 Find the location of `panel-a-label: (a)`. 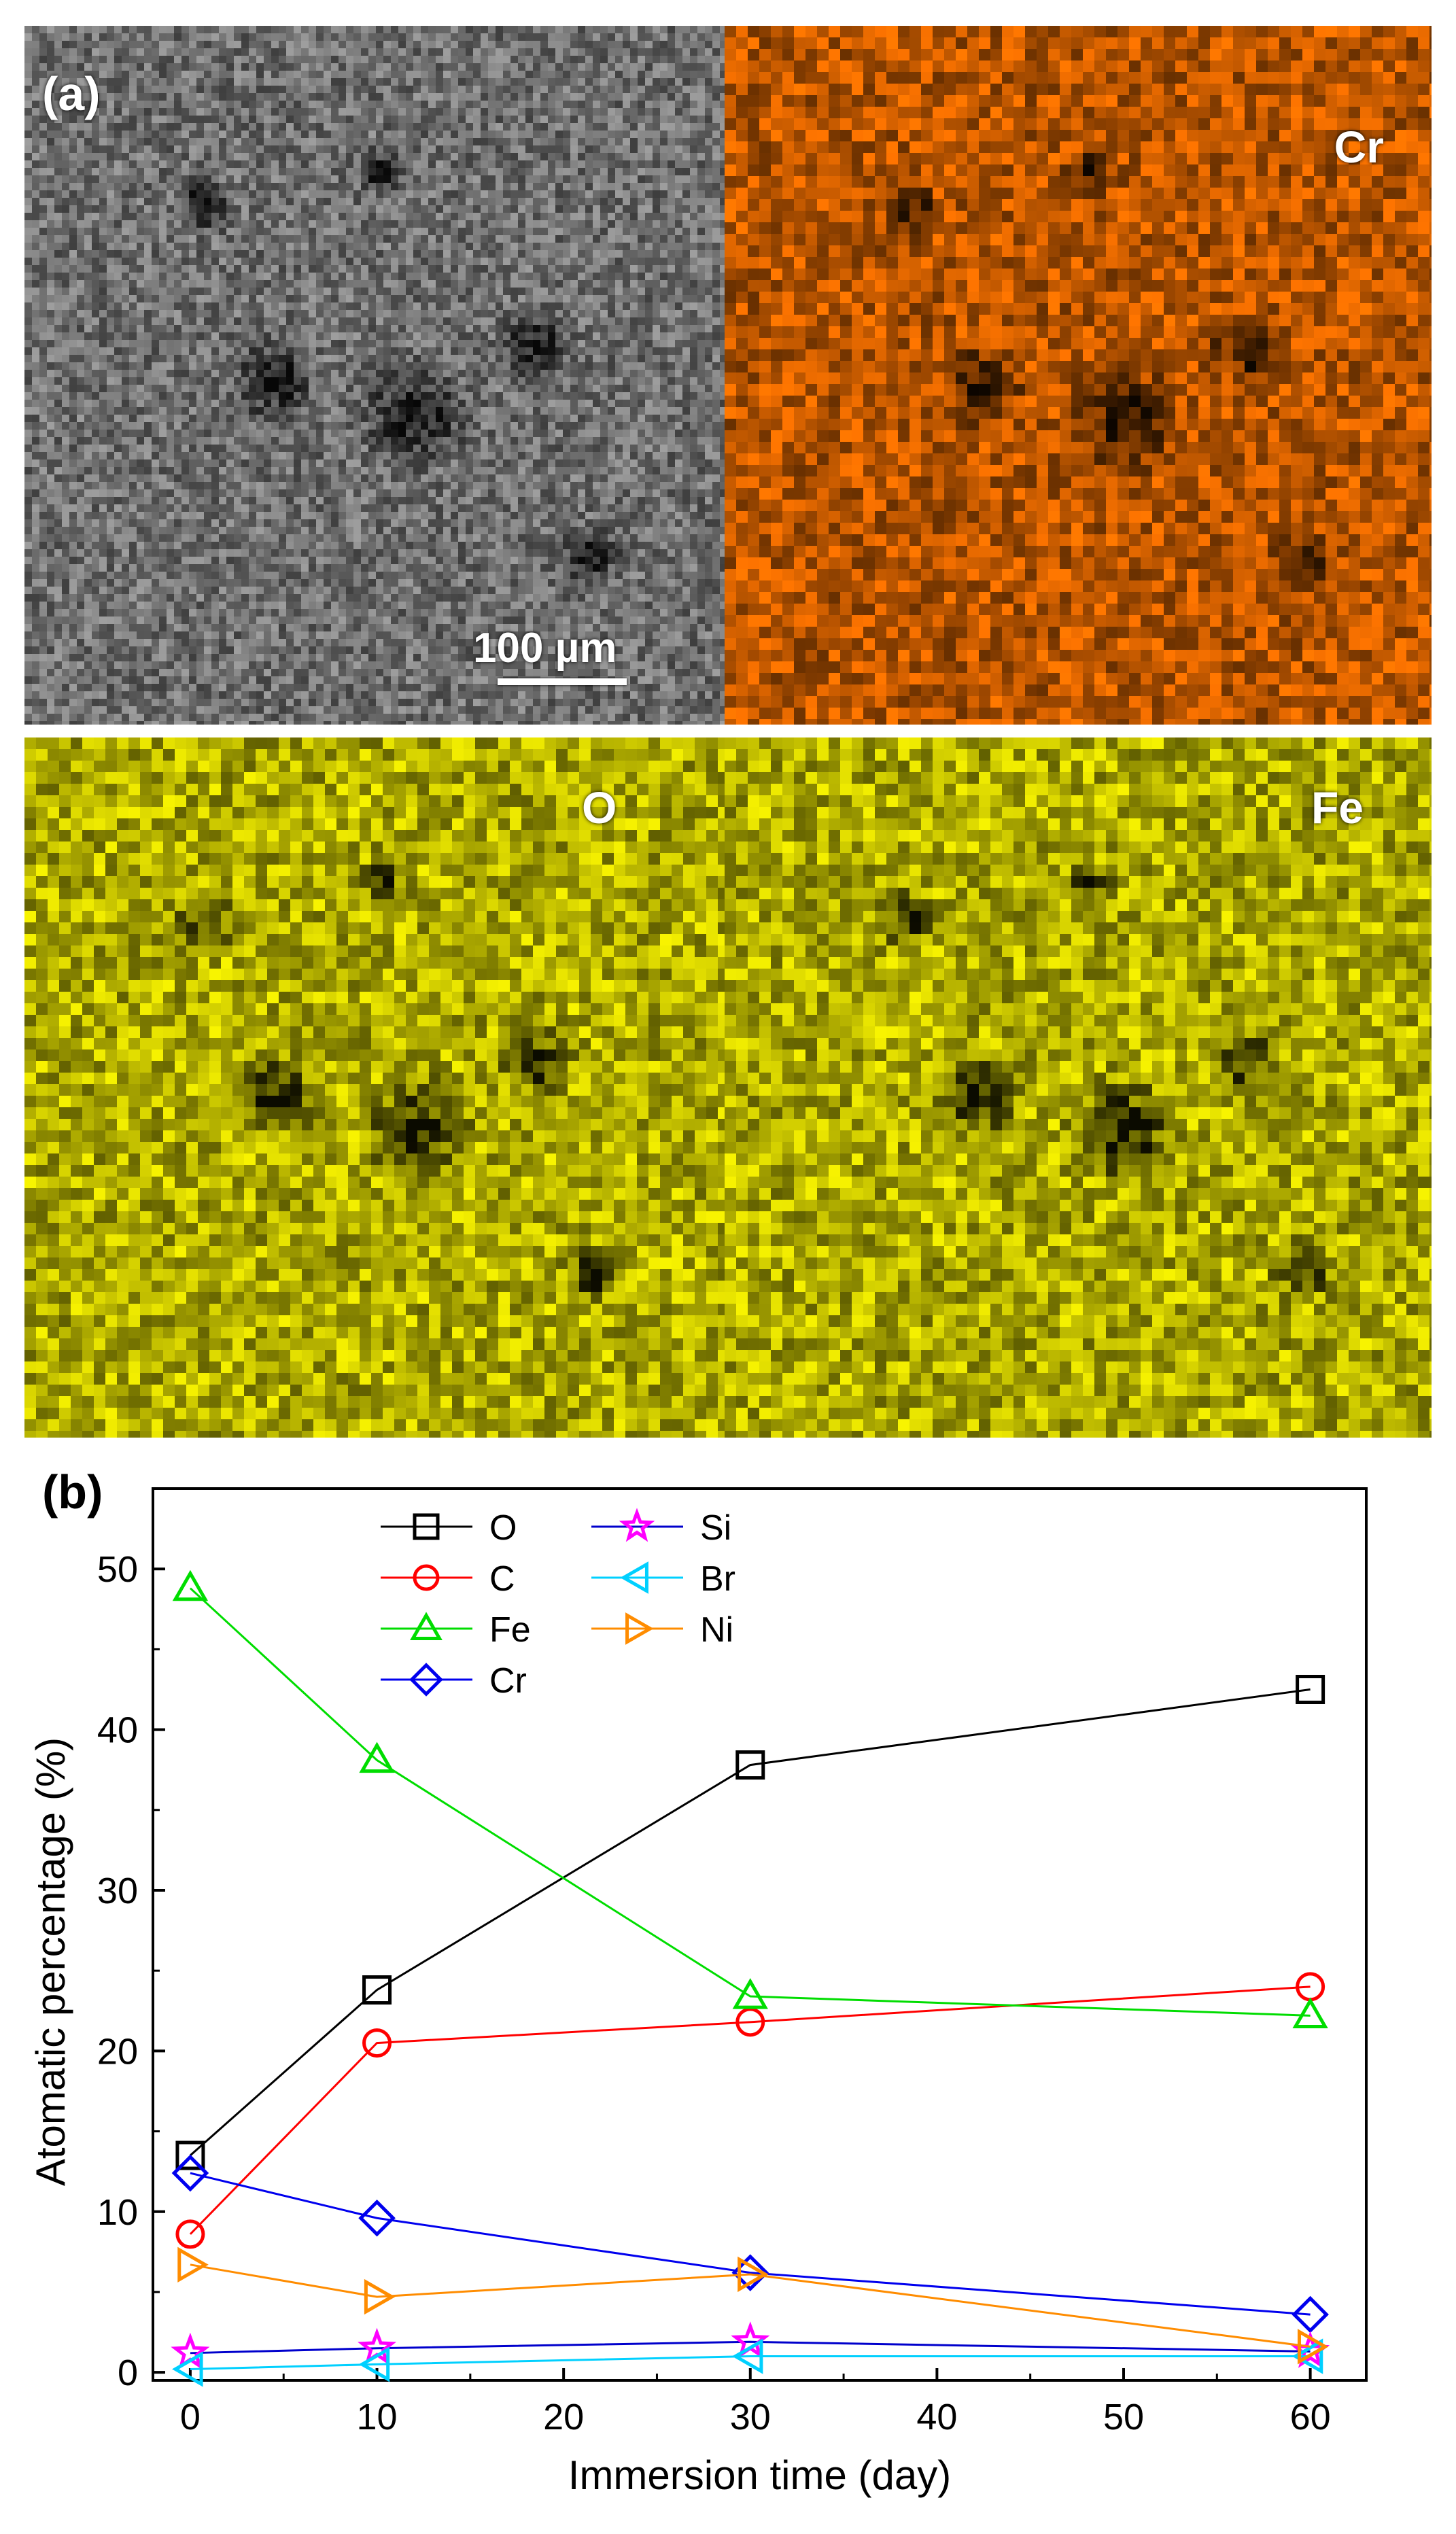

panel-a-label: (a) is located at coordinates (72, 94).